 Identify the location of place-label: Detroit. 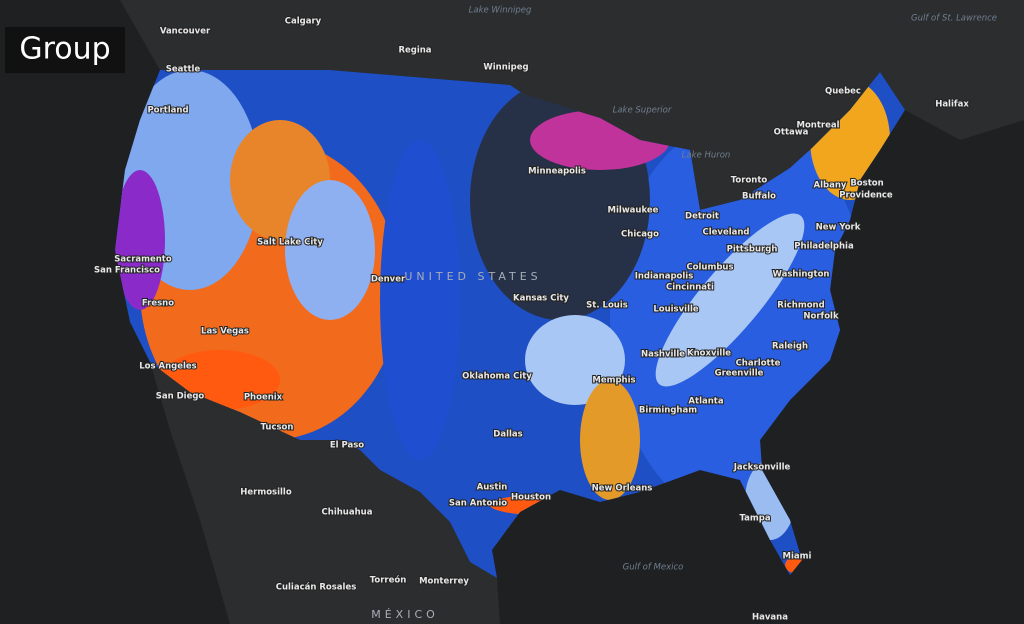
(702, 217).